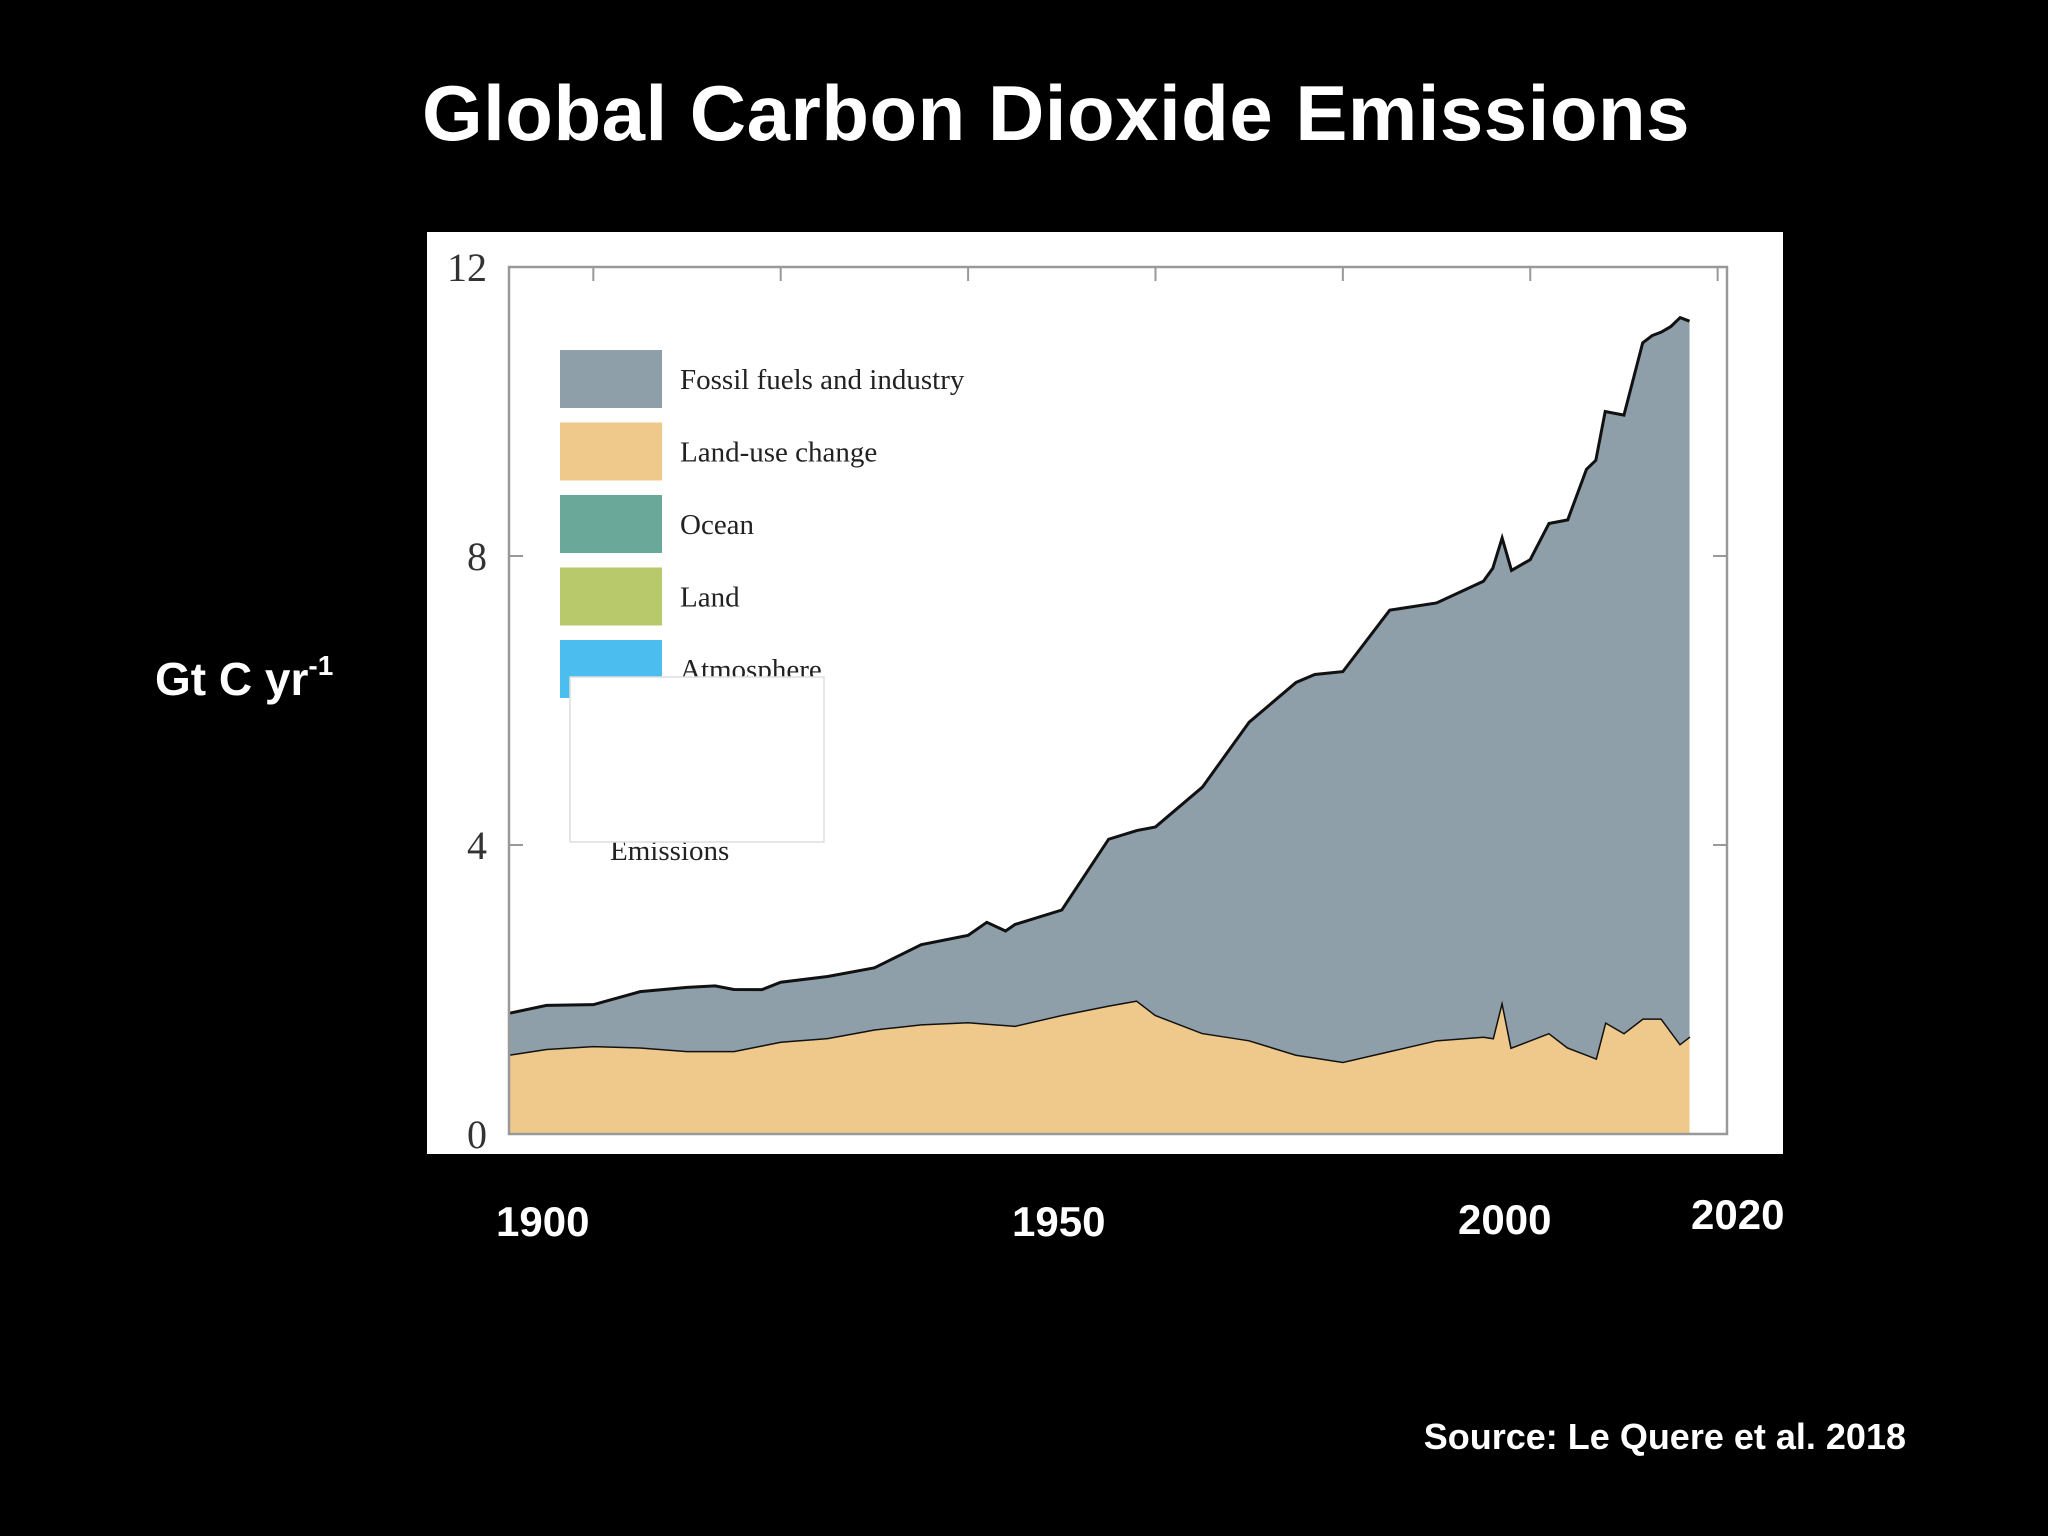 The height and width of the screenshot is (1536, 2048). Describe the element at coordinates (611, 524) in the screenshot. I see `legend-swatch-ocean` at that location.